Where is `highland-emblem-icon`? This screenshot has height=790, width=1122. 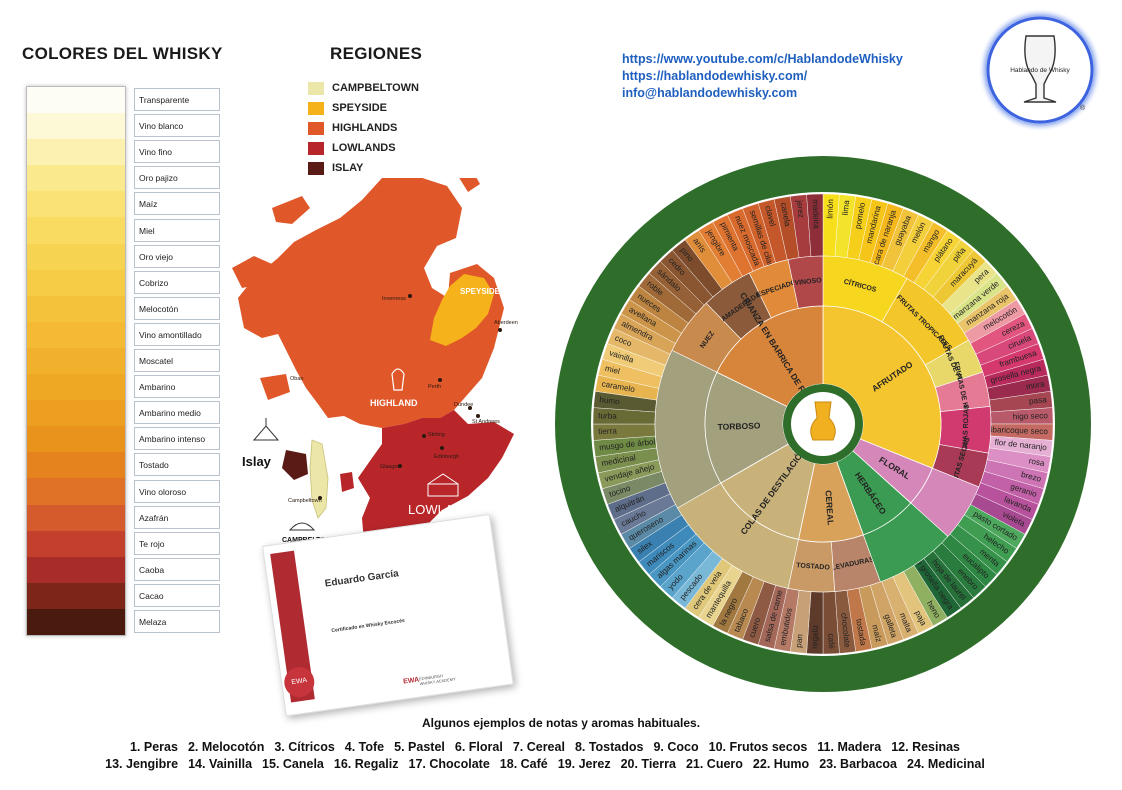
highland-emblem-icon is located at coordinates (398, 379).